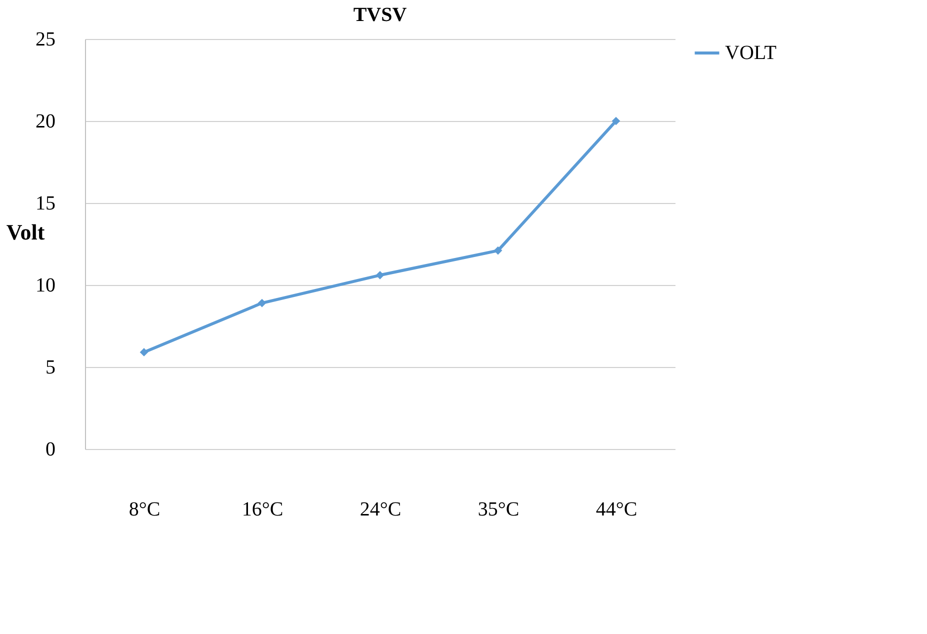 The image size is (927, 634). Describe the element at coordinates (46, 203) in the screenshot. I see `y-tick-label: 15` at that location.